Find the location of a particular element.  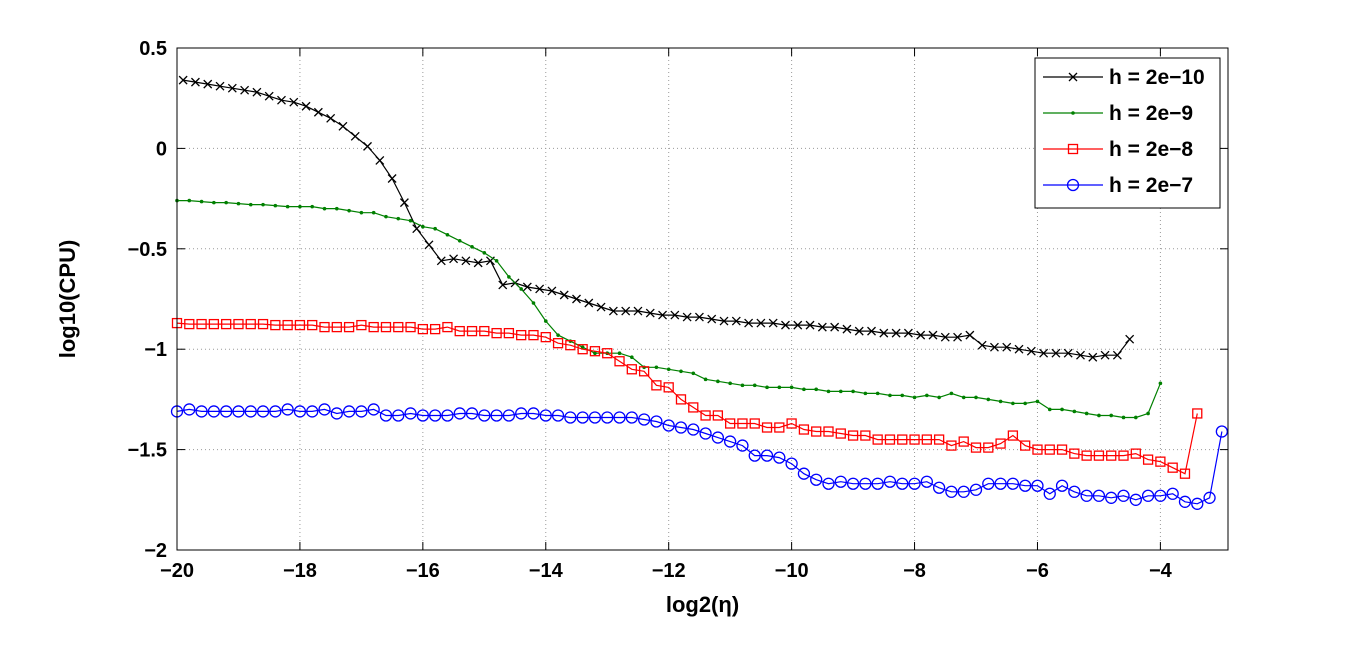

x-tick-label: −6 is located at coordinates (1037, 571).